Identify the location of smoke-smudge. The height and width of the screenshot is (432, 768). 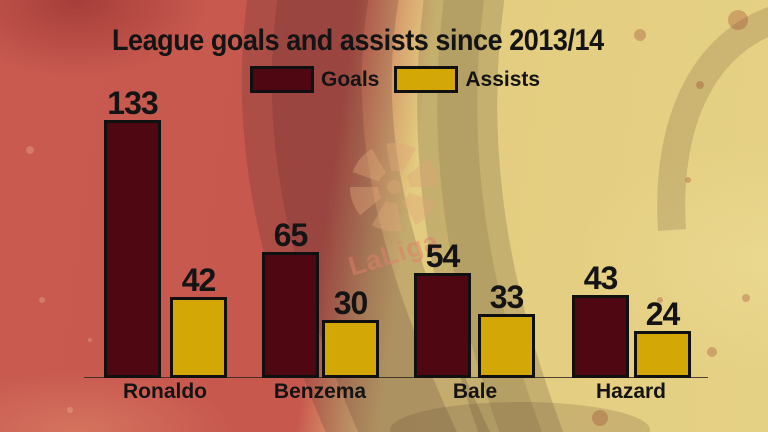
(520, 417).